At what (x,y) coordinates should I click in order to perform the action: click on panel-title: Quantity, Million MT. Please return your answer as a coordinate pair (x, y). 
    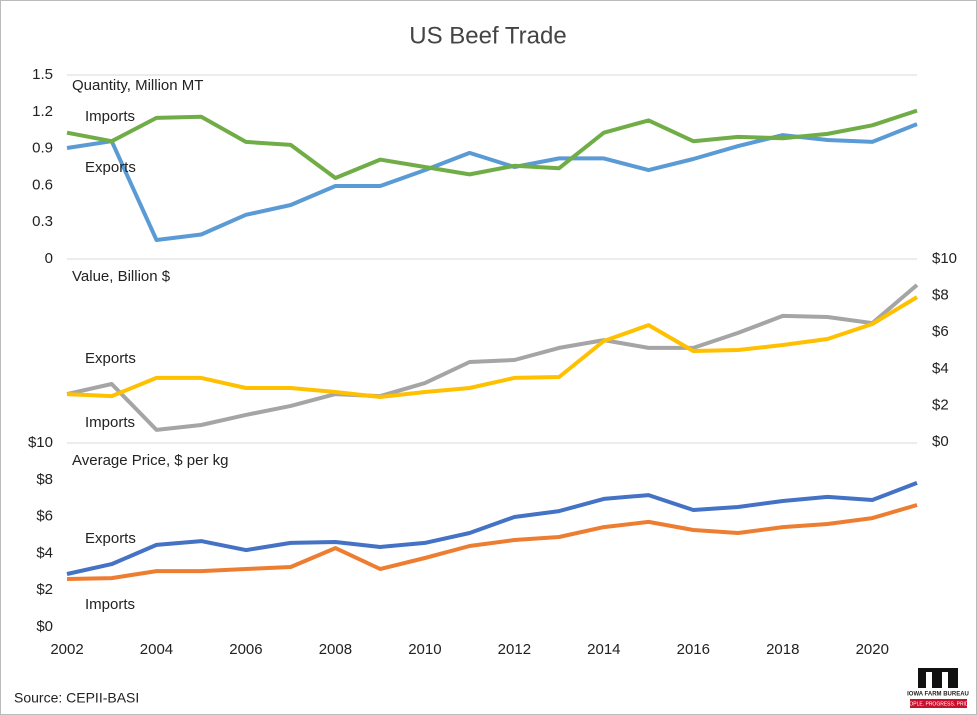
    Looking at the image, I should click on (137, 85).